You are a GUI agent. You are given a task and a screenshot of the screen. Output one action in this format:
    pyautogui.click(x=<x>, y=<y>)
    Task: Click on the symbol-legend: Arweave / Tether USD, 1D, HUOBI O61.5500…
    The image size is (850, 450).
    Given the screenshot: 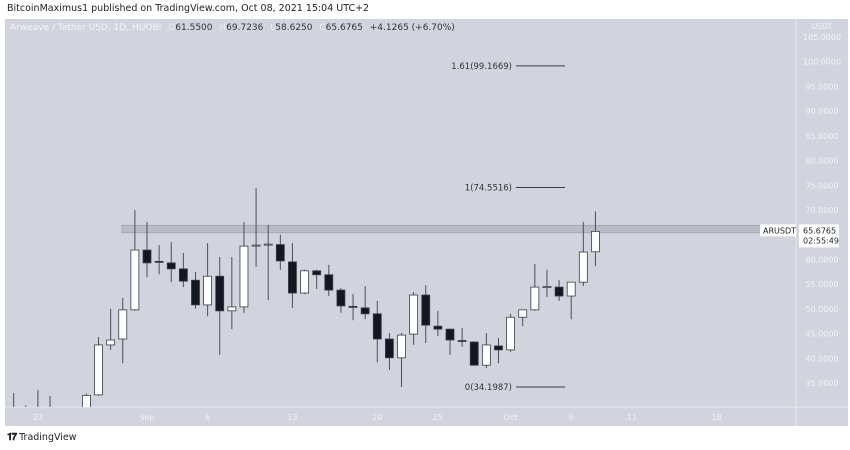 What is the action you would take?
    pyautogui.click(x=232, y=28)
    